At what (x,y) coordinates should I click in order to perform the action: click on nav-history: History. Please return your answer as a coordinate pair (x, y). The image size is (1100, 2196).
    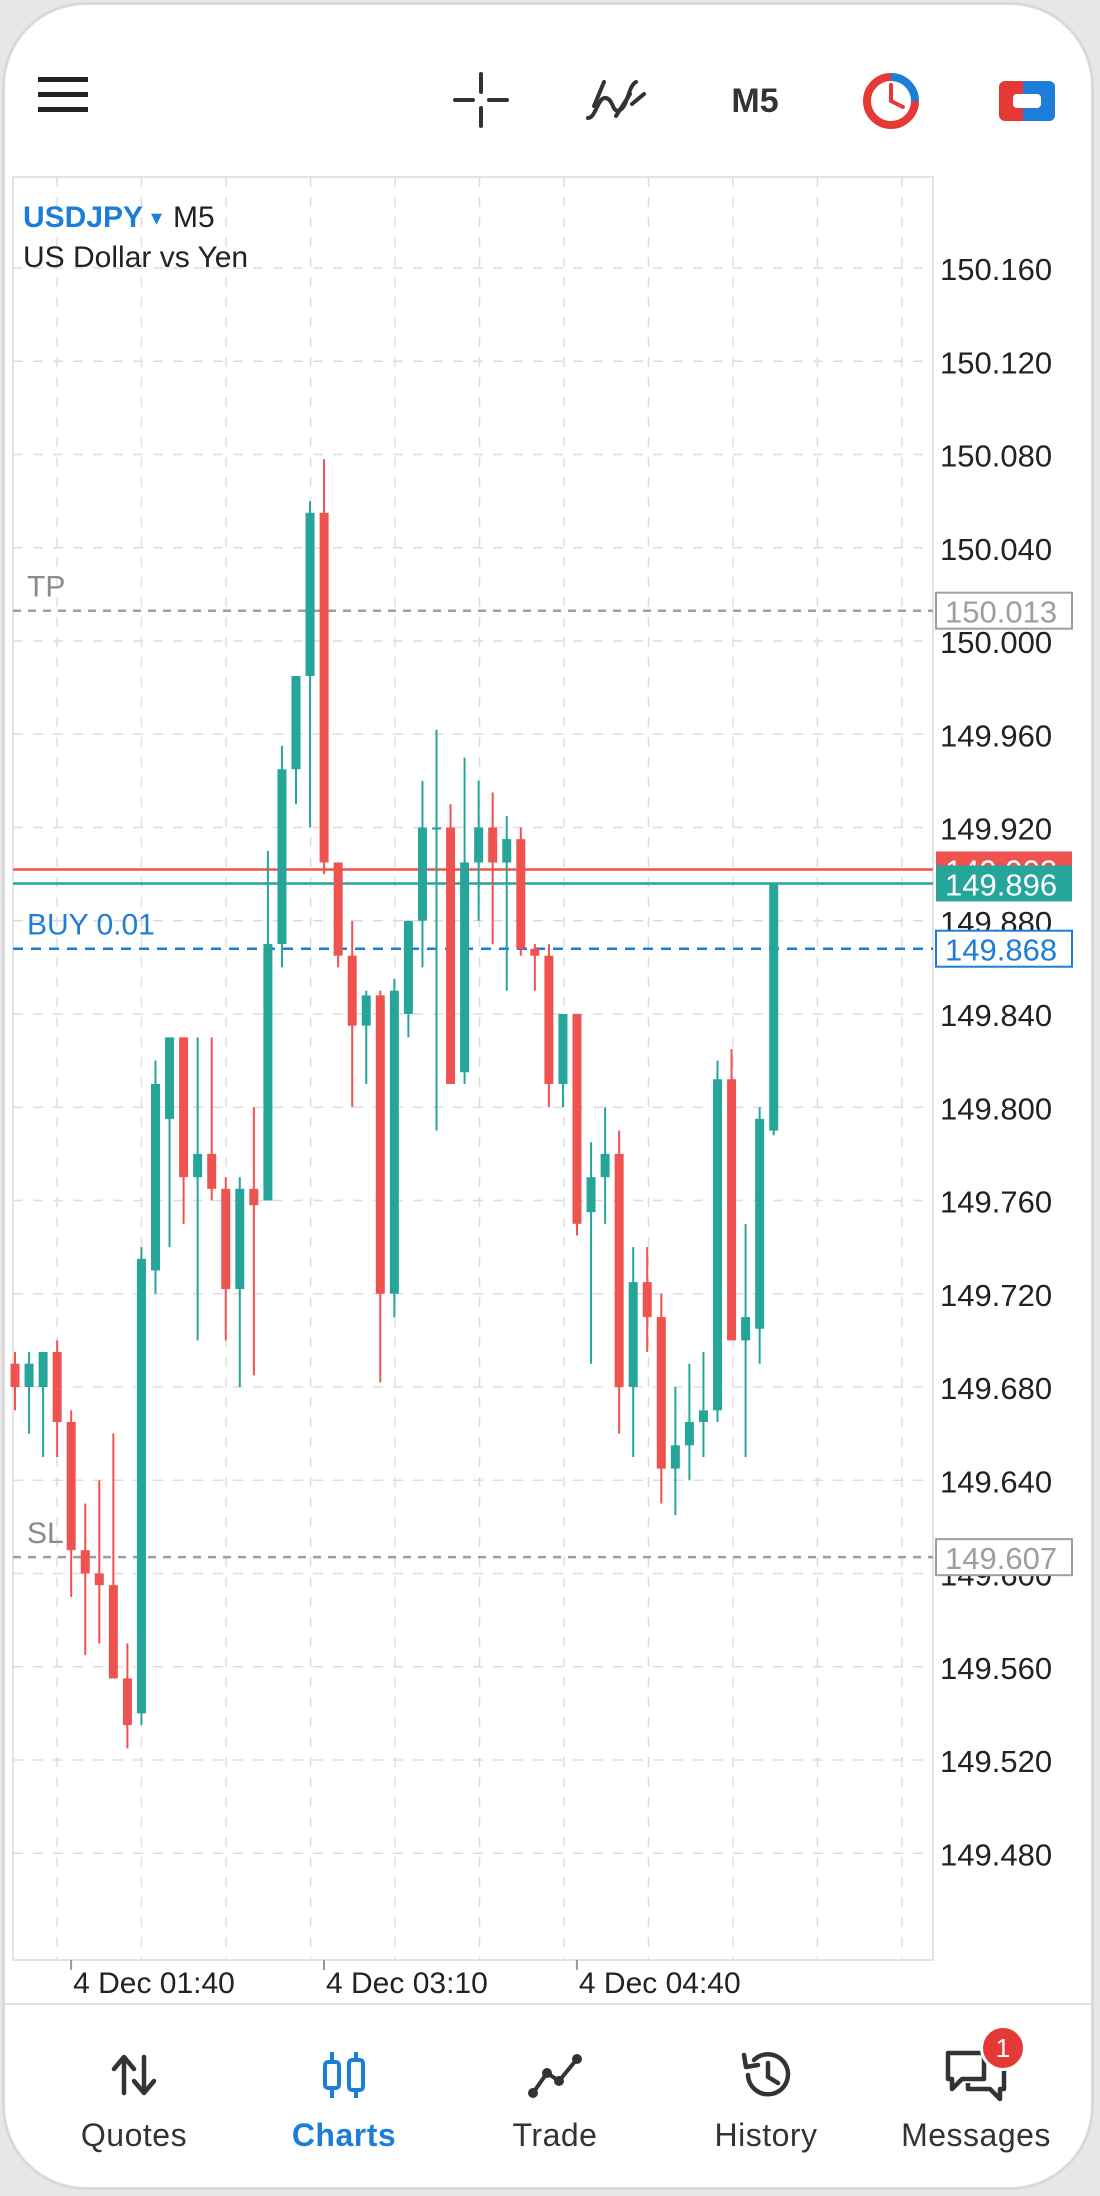
    Looking at the image, I should click on (766, 2095).